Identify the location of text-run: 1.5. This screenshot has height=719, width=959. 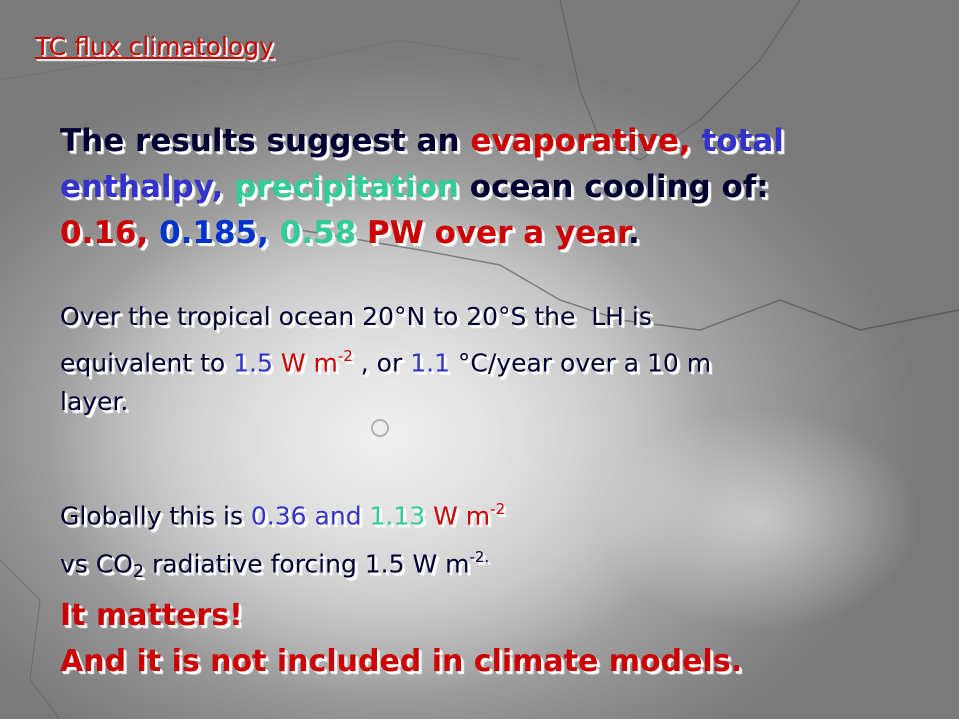
(257, 362).